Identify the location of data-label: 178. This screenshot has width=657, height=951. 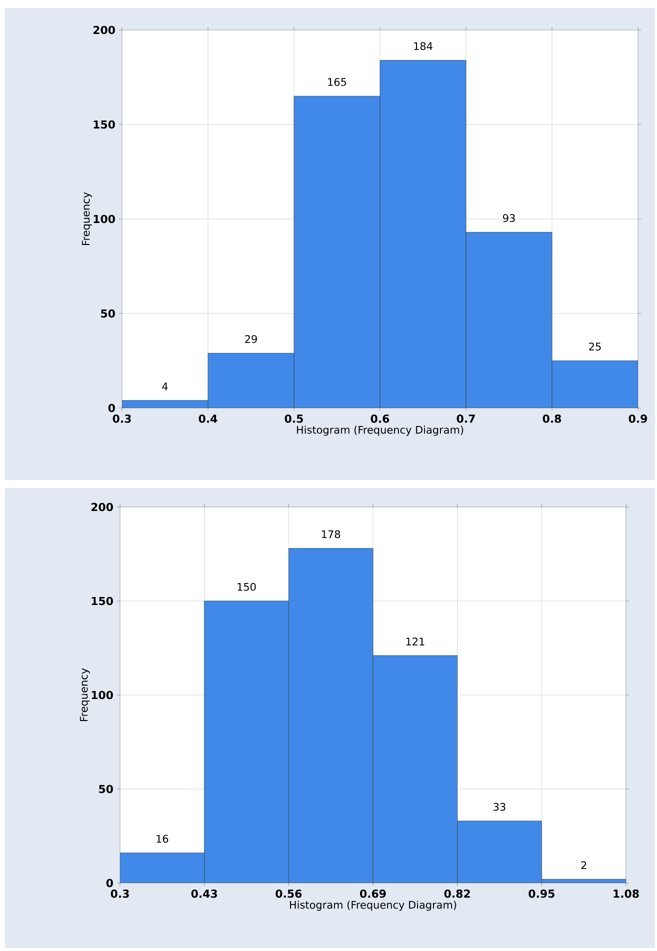
(331, 534).